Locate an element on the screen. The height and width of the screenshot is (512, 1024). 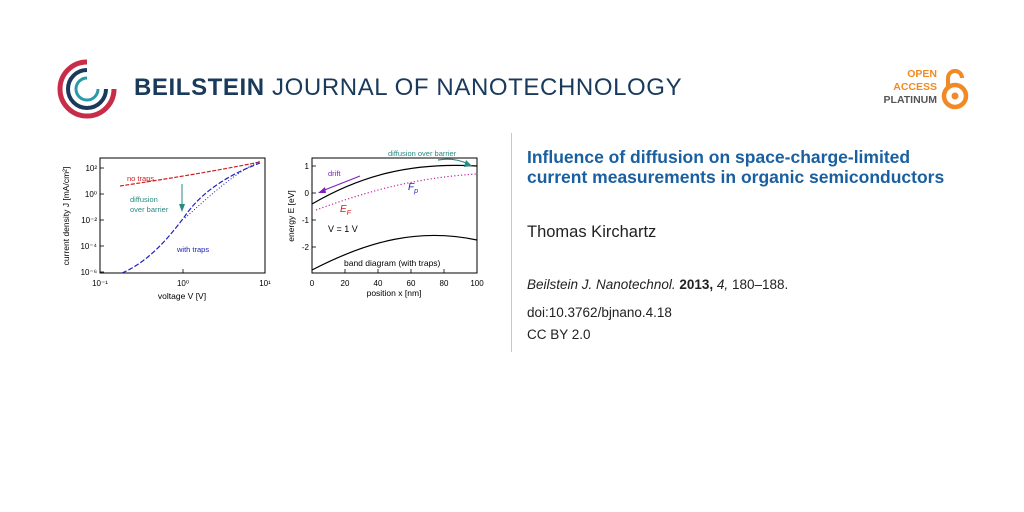
label-diffusion-2: over barrier is located at coordinates (149, 209).